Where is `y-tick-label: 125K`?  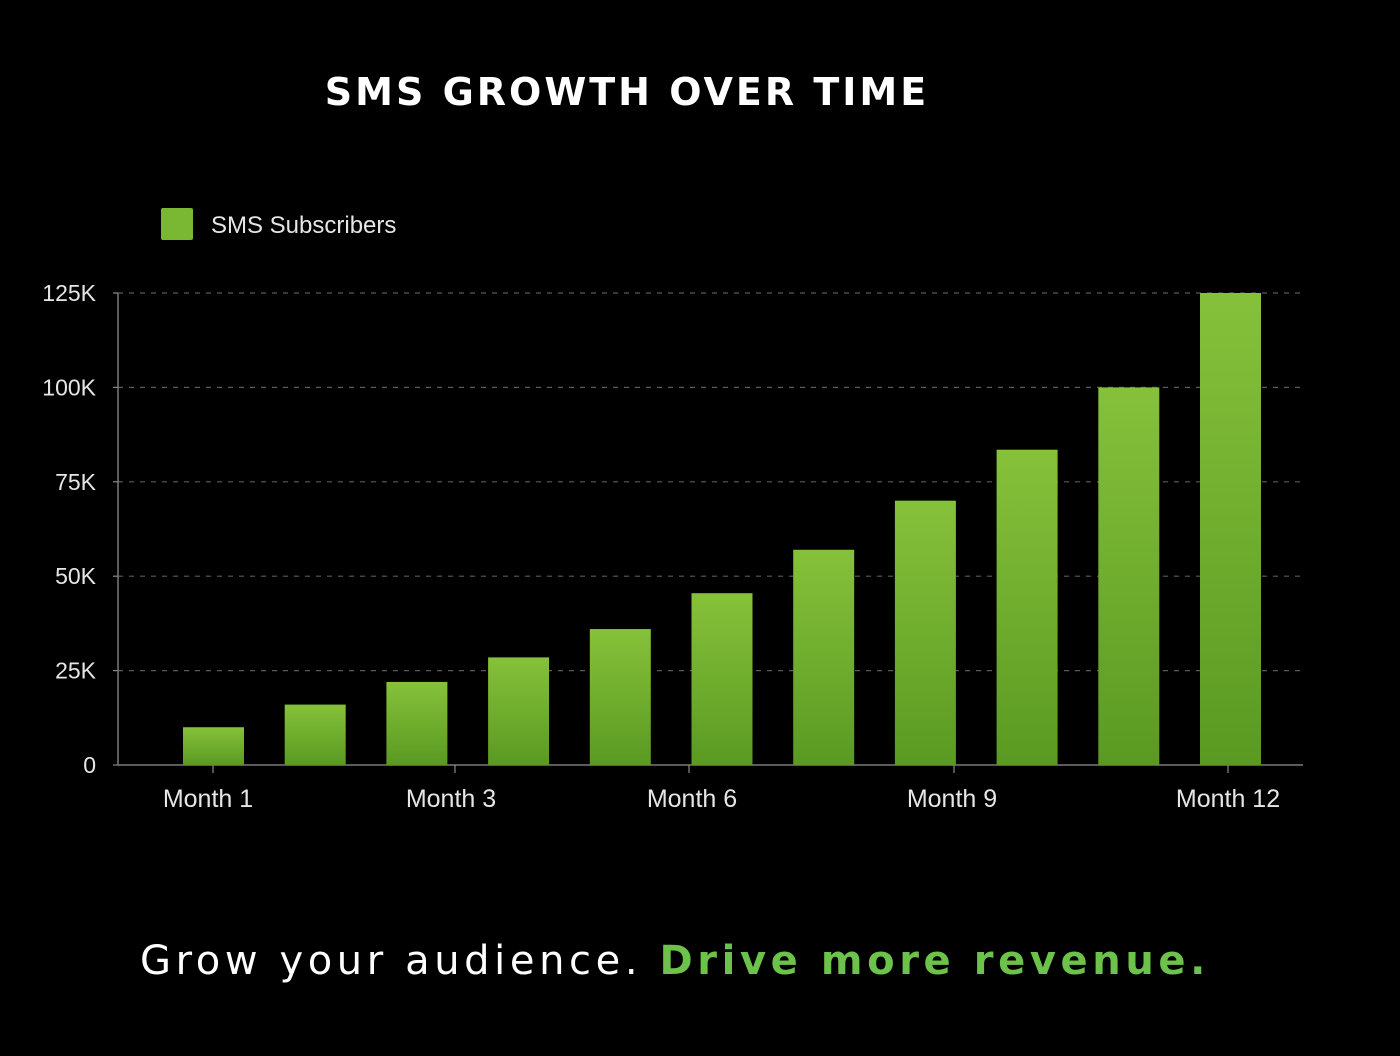
y-tick-label: 125K is located at coordinates (69, 293).